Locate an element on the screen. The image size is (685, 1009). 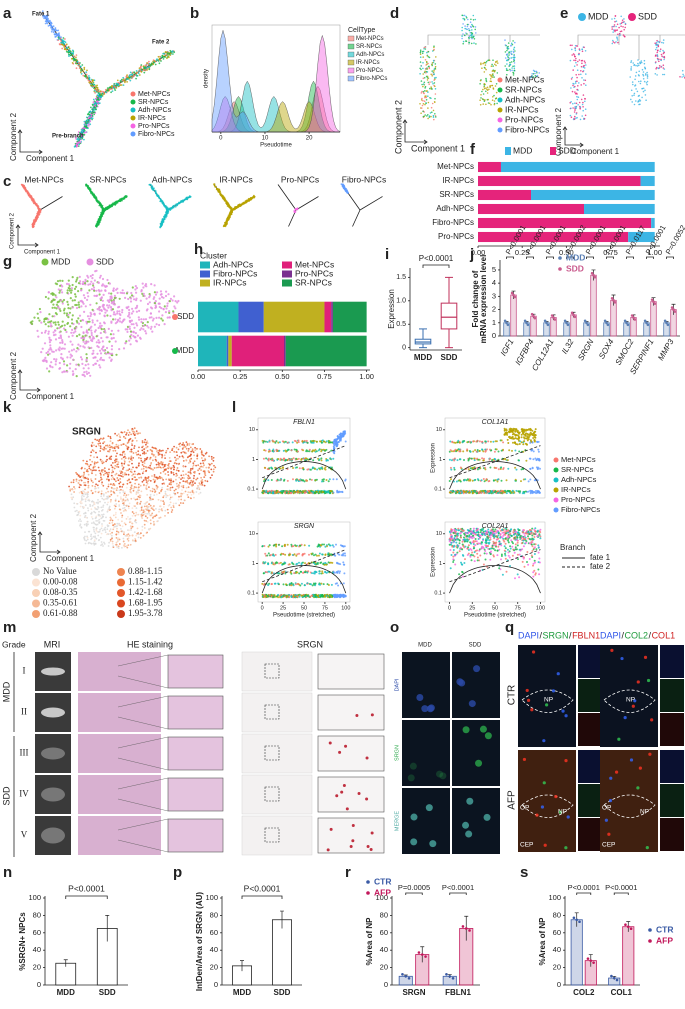
panel-letter: c is located at coordinates (7, 181).